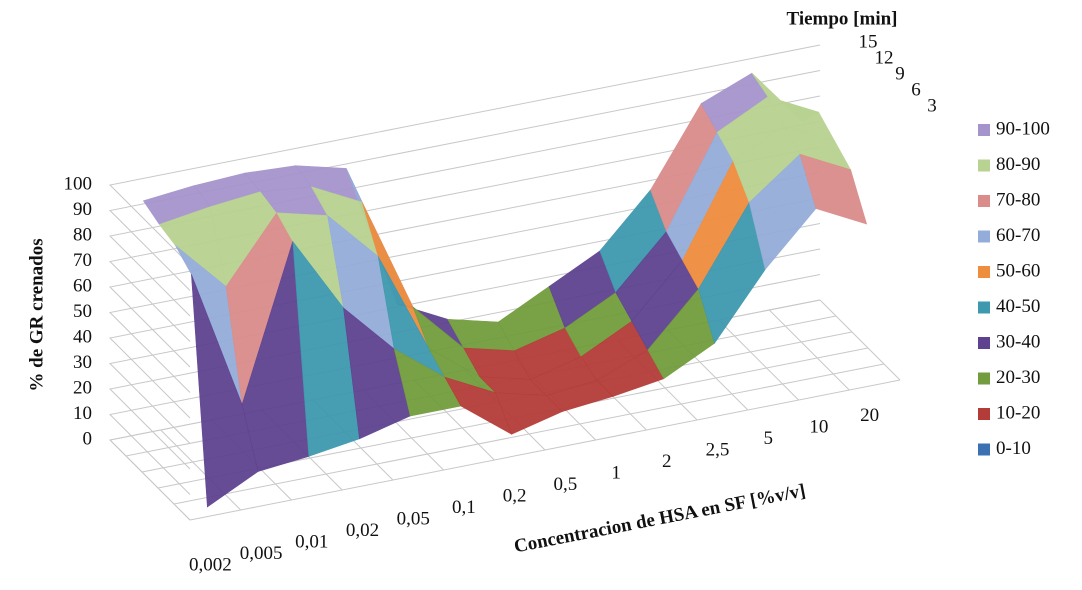 This screenshot has height=590, width=1082. I want to click on depth-tick-label: 3, so click(932, 105).